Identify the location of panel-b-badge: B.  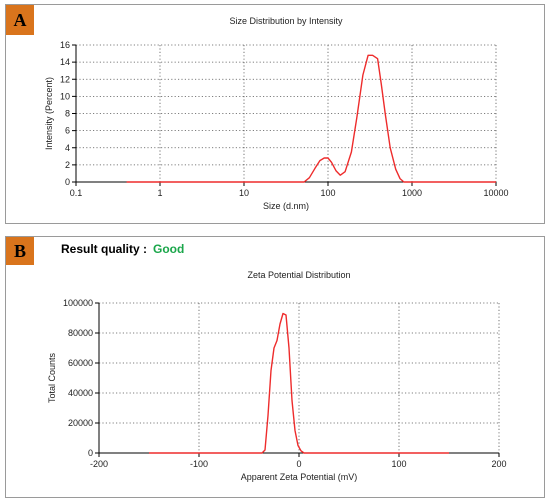
(20, 251).